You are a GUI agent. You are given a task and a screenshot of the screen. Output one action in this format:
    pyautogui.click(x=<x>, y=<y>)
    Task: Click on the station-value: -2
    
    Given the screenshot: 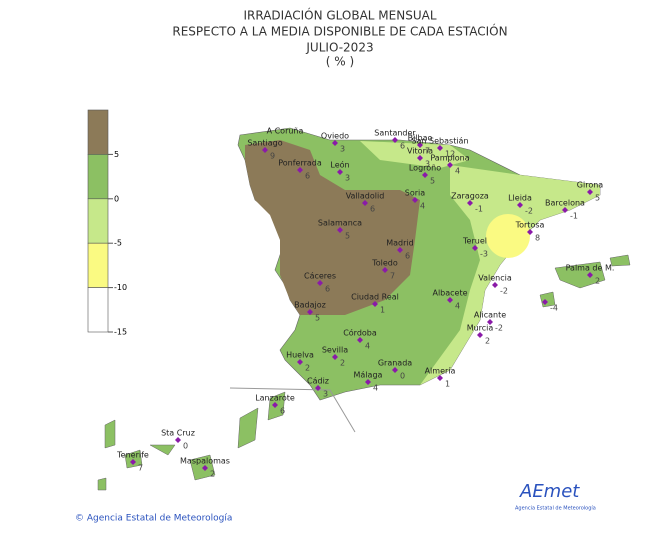 What is the action you would take?
    pyautogui.click(x=529, y=211)
    